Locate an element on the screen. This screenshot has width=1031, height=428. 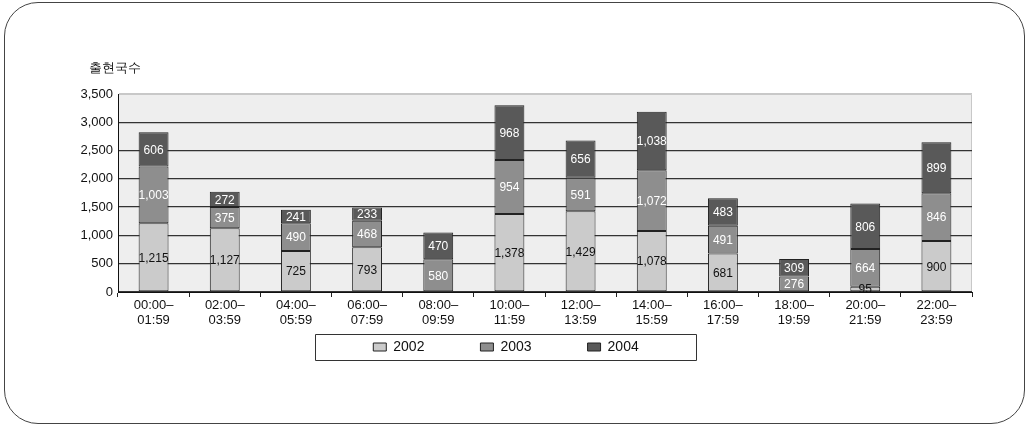
data-label: 793 is located at coordinates (367, 269).